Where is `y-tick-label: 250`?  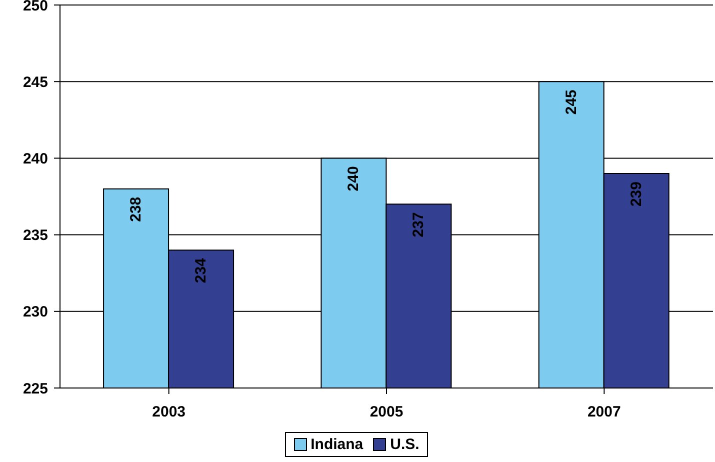 y-tick-label: 250 is located at coordinates (35, 7).